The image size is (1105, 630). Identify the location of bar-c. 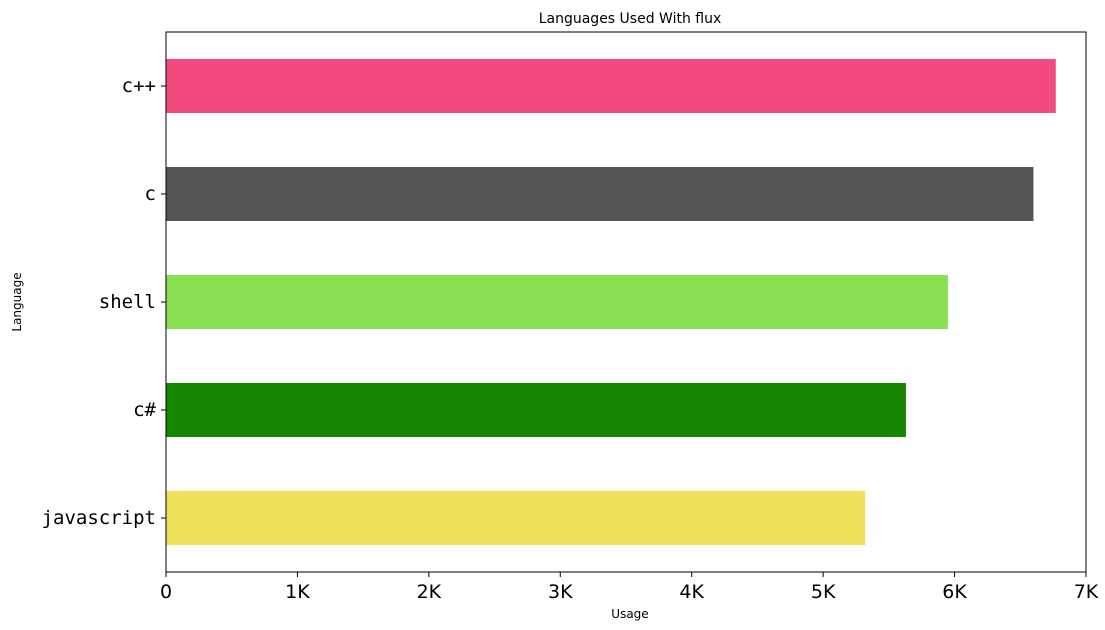
(600, 194).